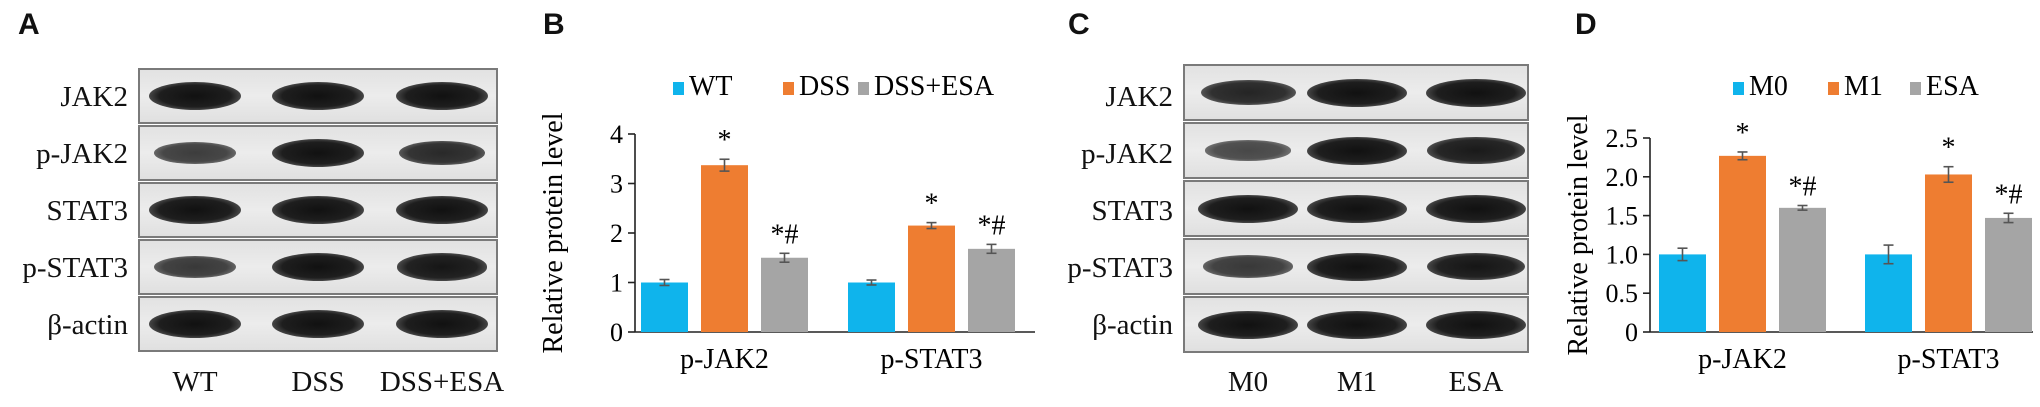 Image resolution: width=2040 pixels, height=407 pixels. I want to click on legend-label: WT, so click(711, 86).